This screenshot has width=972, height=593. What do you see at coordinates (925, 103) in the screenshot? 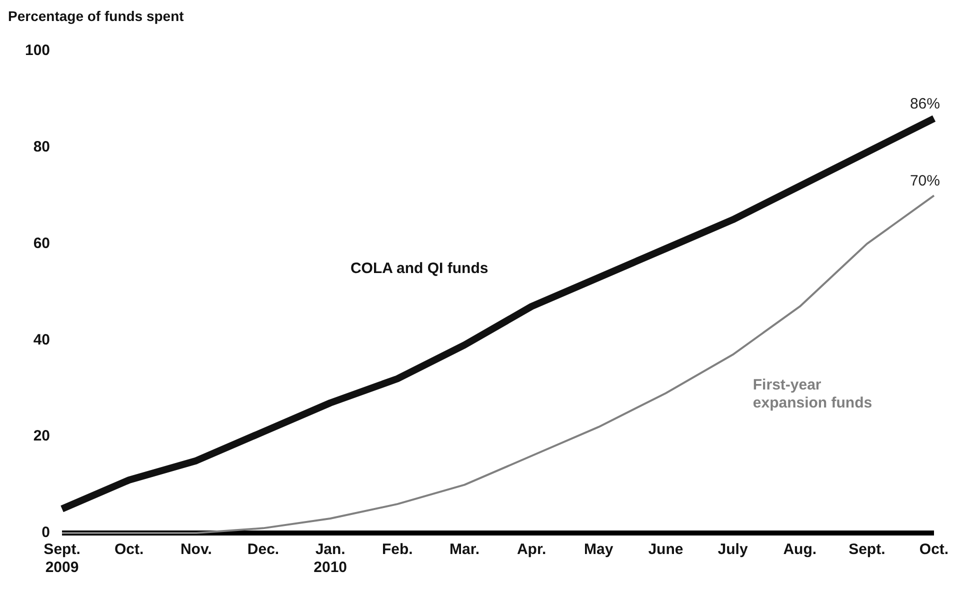
I see `data-label: 86%` at bounding box center [925, 103].